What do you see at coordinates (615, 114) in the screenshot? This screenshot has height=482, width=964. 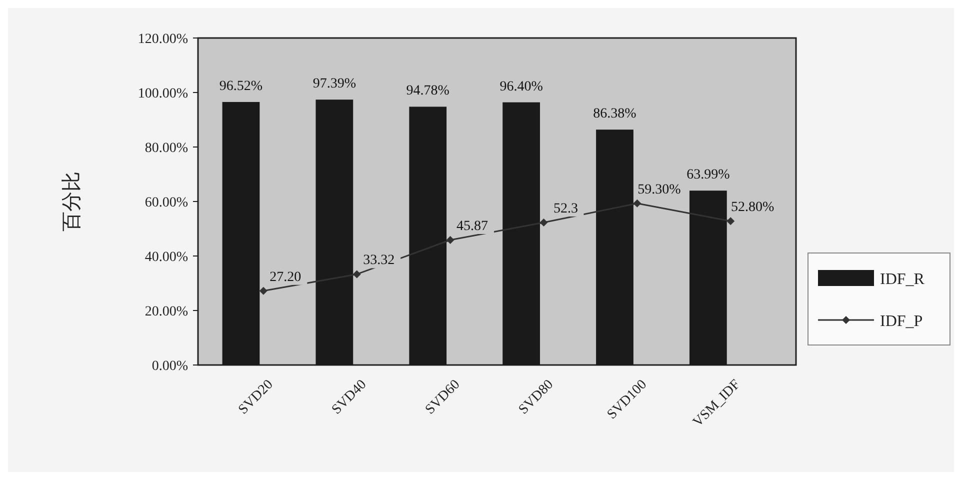 I see `data-label: 86.38%` at bounding box center [615, 114].